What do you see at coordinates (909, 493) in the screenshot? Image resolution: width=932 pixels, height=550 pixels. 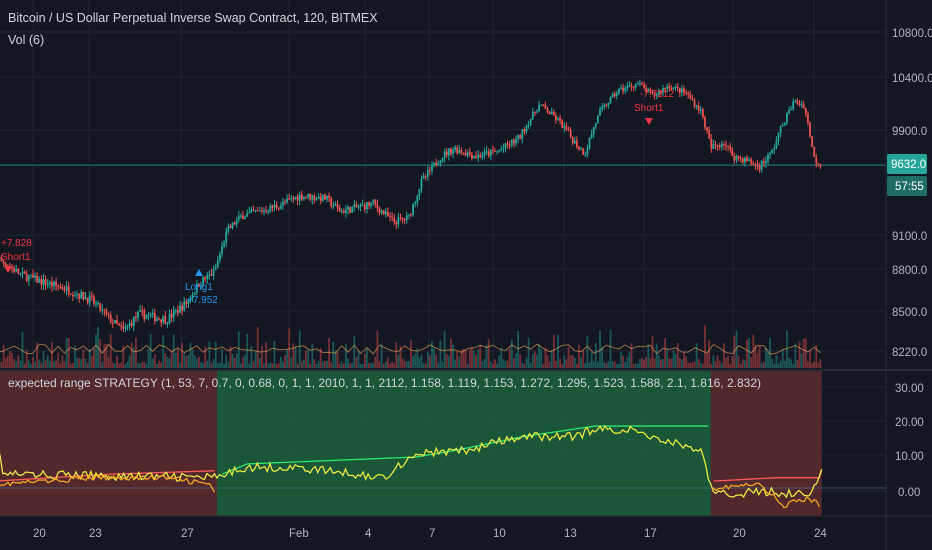 I see `indicator-tick: 0.00` at bounding box center [909, 493].